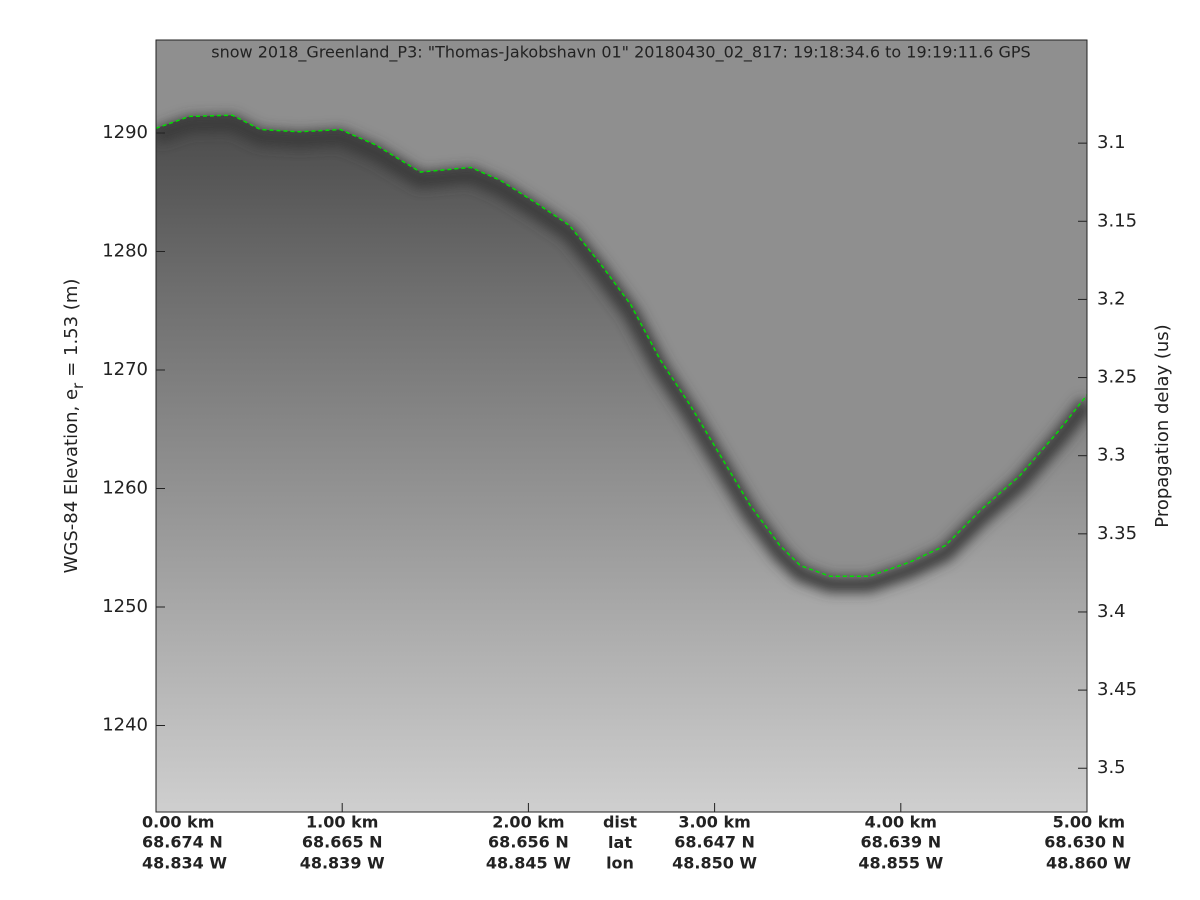  Describe the element at coordinates (528, 863) in the screenshot. I see `lon-label: 48.845 W` at that location.